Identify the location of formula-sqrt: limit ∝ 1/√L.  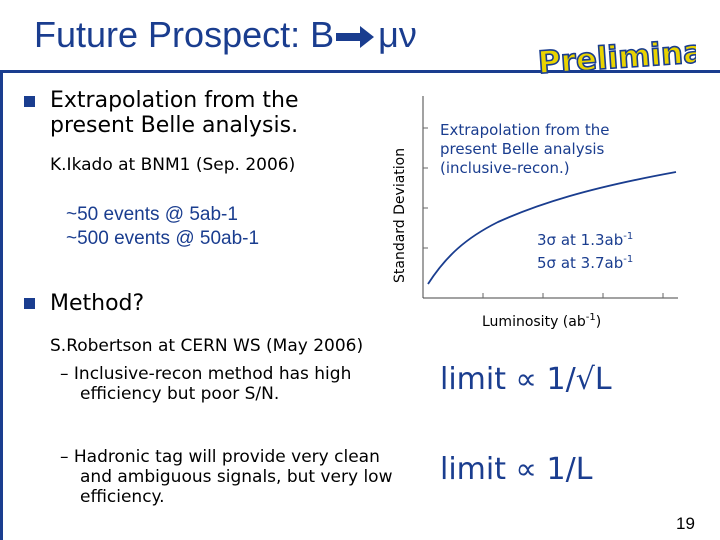
(533, 386).